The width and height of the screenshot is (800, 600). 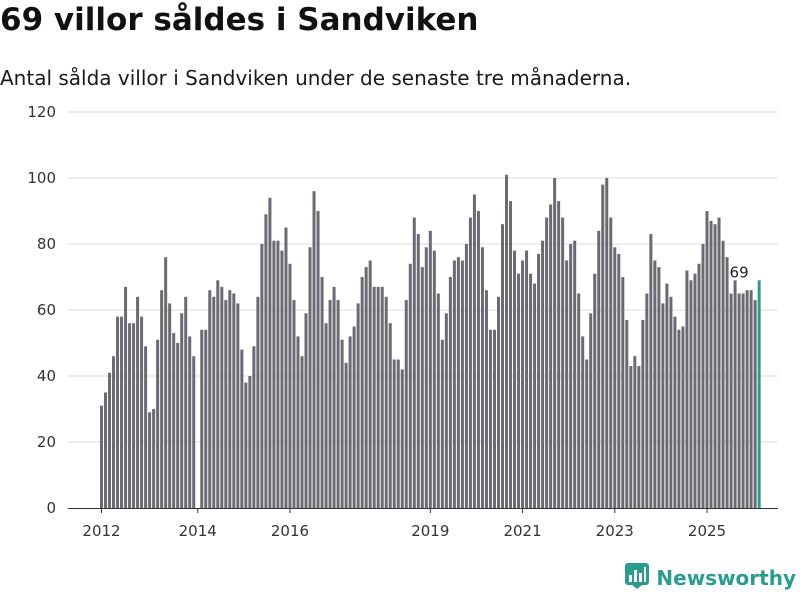 I want to click on x-axis-ticks: 2012 2014 2016 2019 2021 2023 2025, so click(x=404, y=524).